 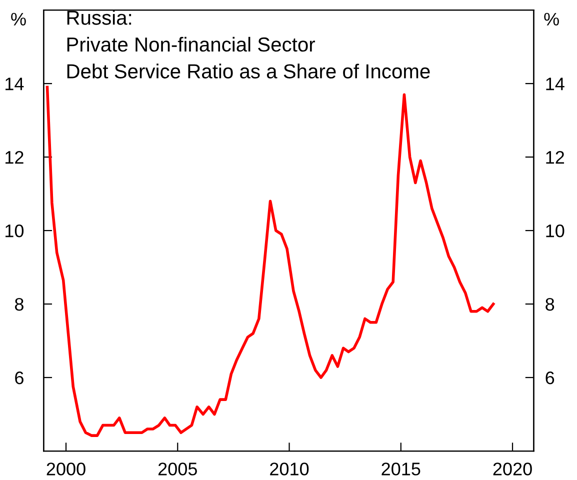 What do you see at coordinates (512, 469) in the screenshot?
I see `x-tick-label: 2020` at bounding box center [512, 469].